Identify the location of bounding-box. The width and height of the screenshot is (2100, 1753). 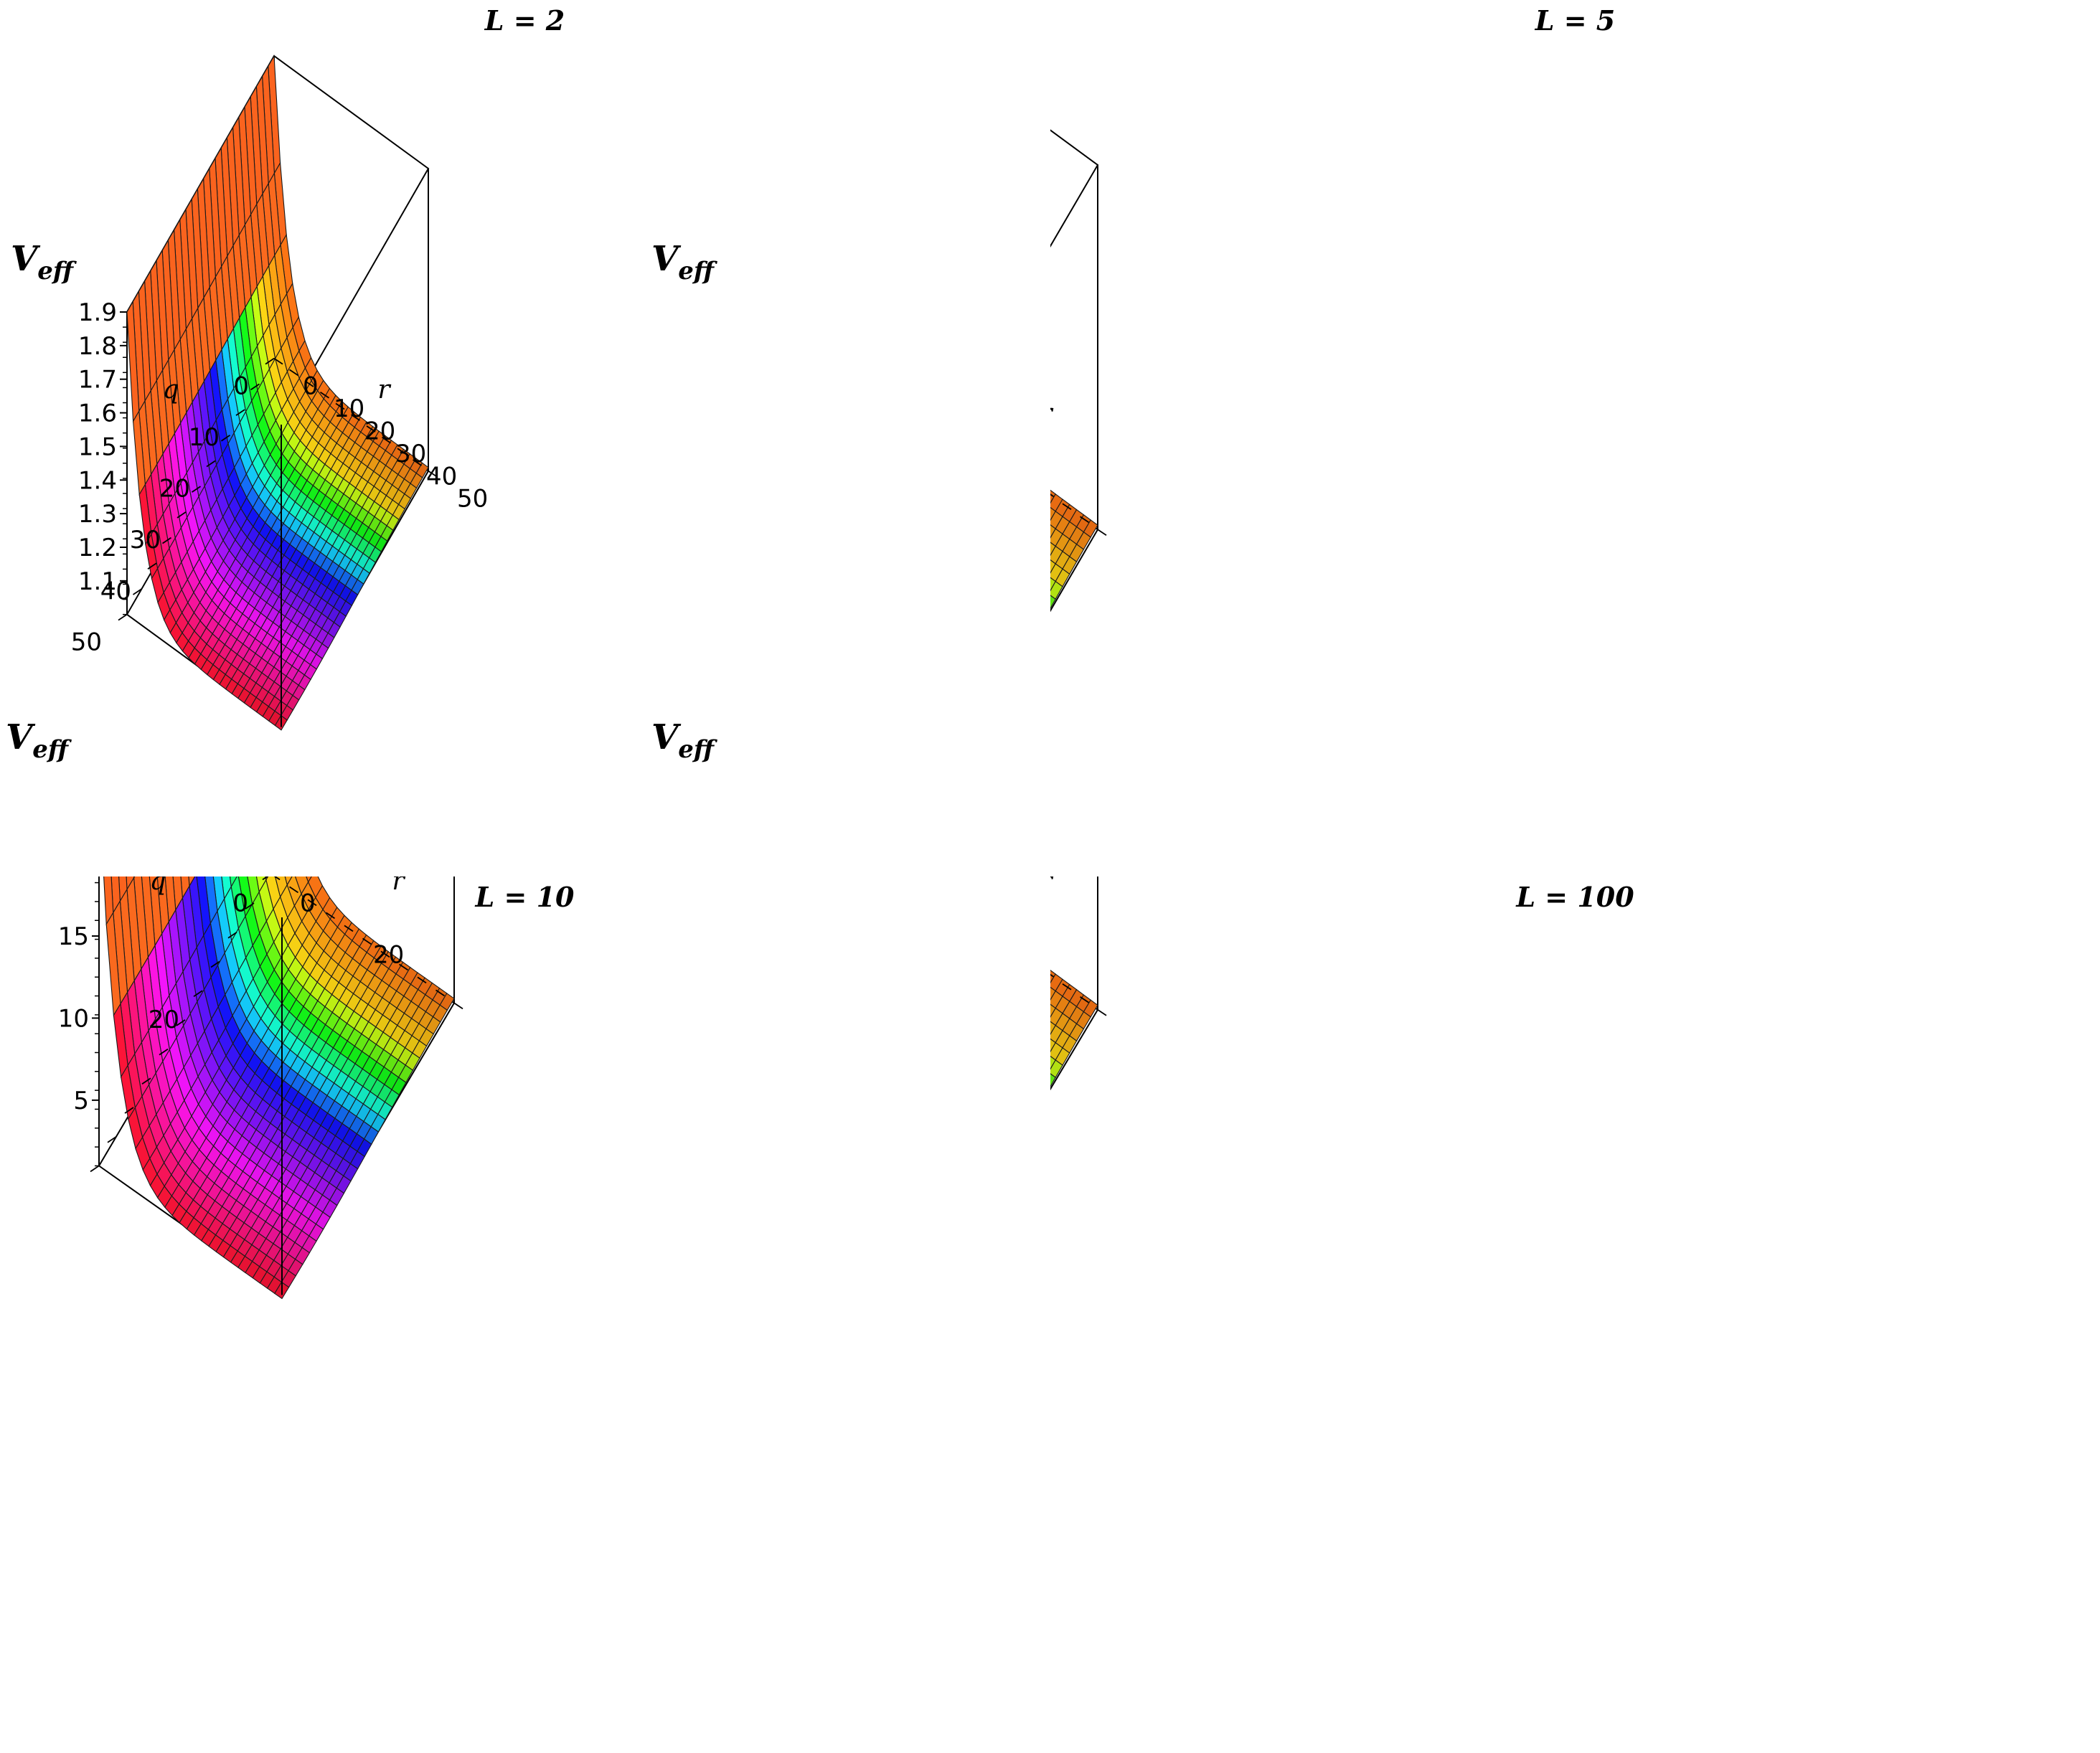
(1074, 983).